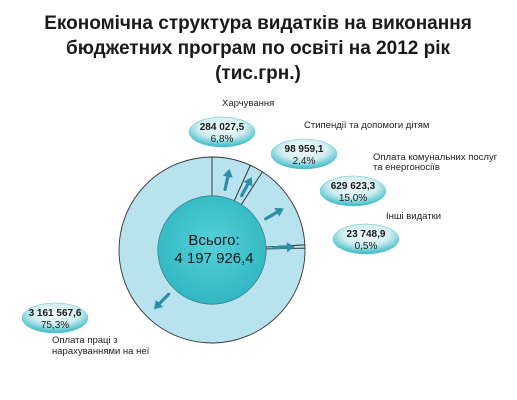 This screenshot has height=400, width=517. Describe the element at coordinates (245, 190) in the screenshot. I see `arrow-shaft-stypendii` at that location.